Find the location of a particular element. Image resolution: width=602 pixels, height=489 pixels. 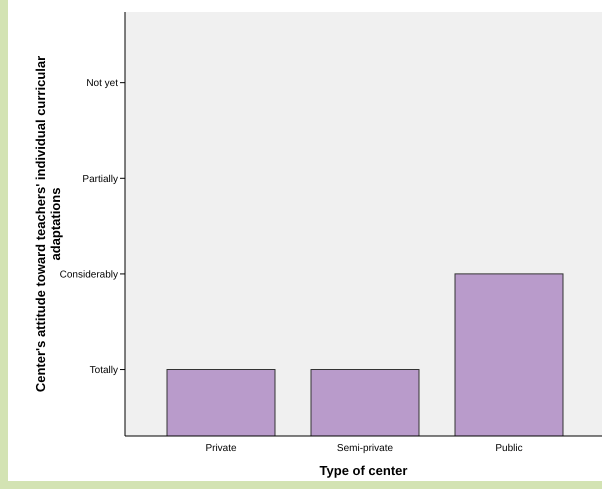

text: Not yet is located at coordinates (102, 84).